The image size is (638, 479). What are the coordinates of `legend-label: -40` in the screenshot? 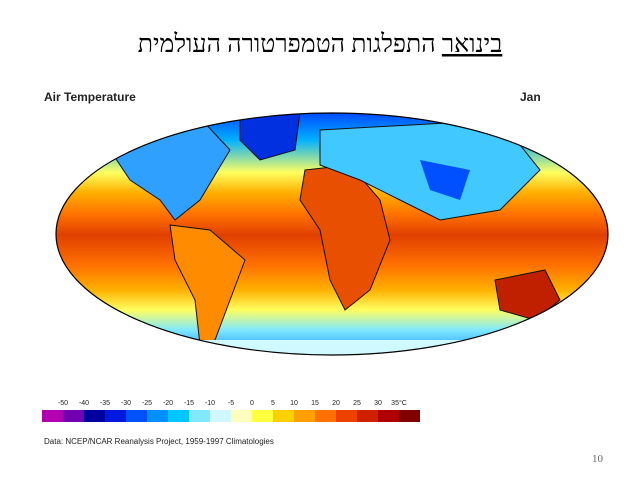 It's located at (84, 403).